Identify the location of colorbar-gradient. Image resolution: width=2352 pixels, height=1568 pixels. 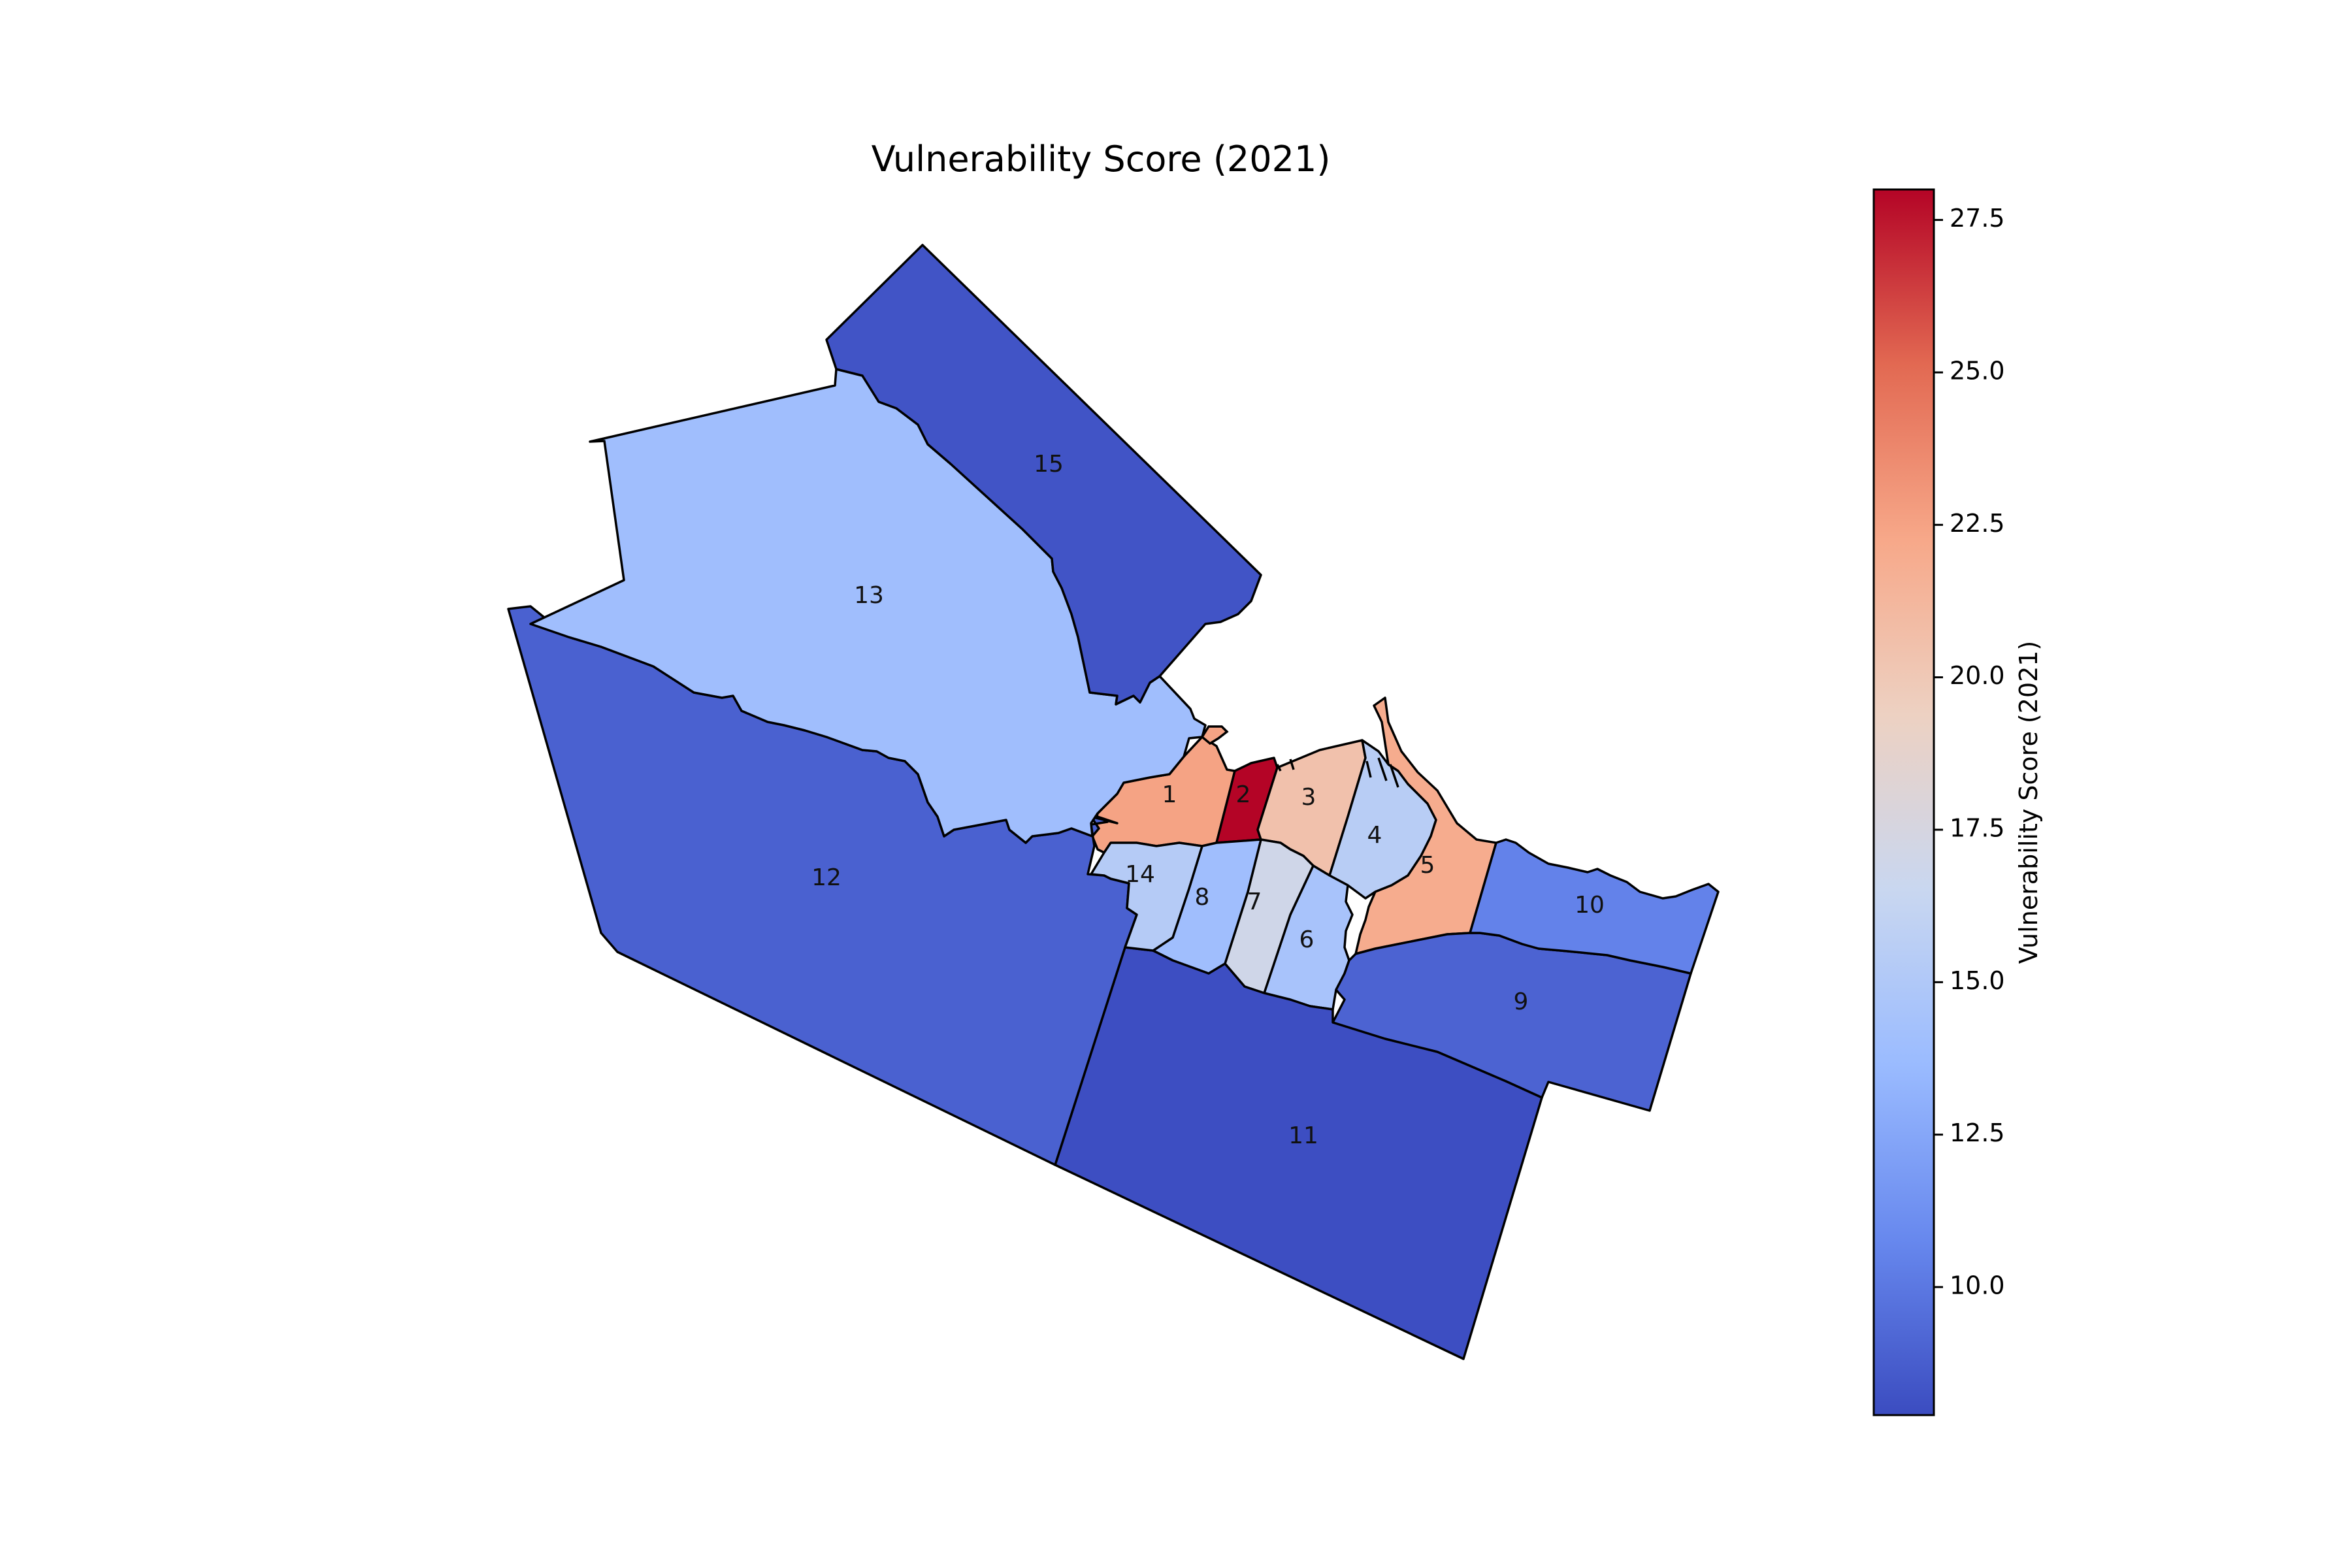
(1904, 802).